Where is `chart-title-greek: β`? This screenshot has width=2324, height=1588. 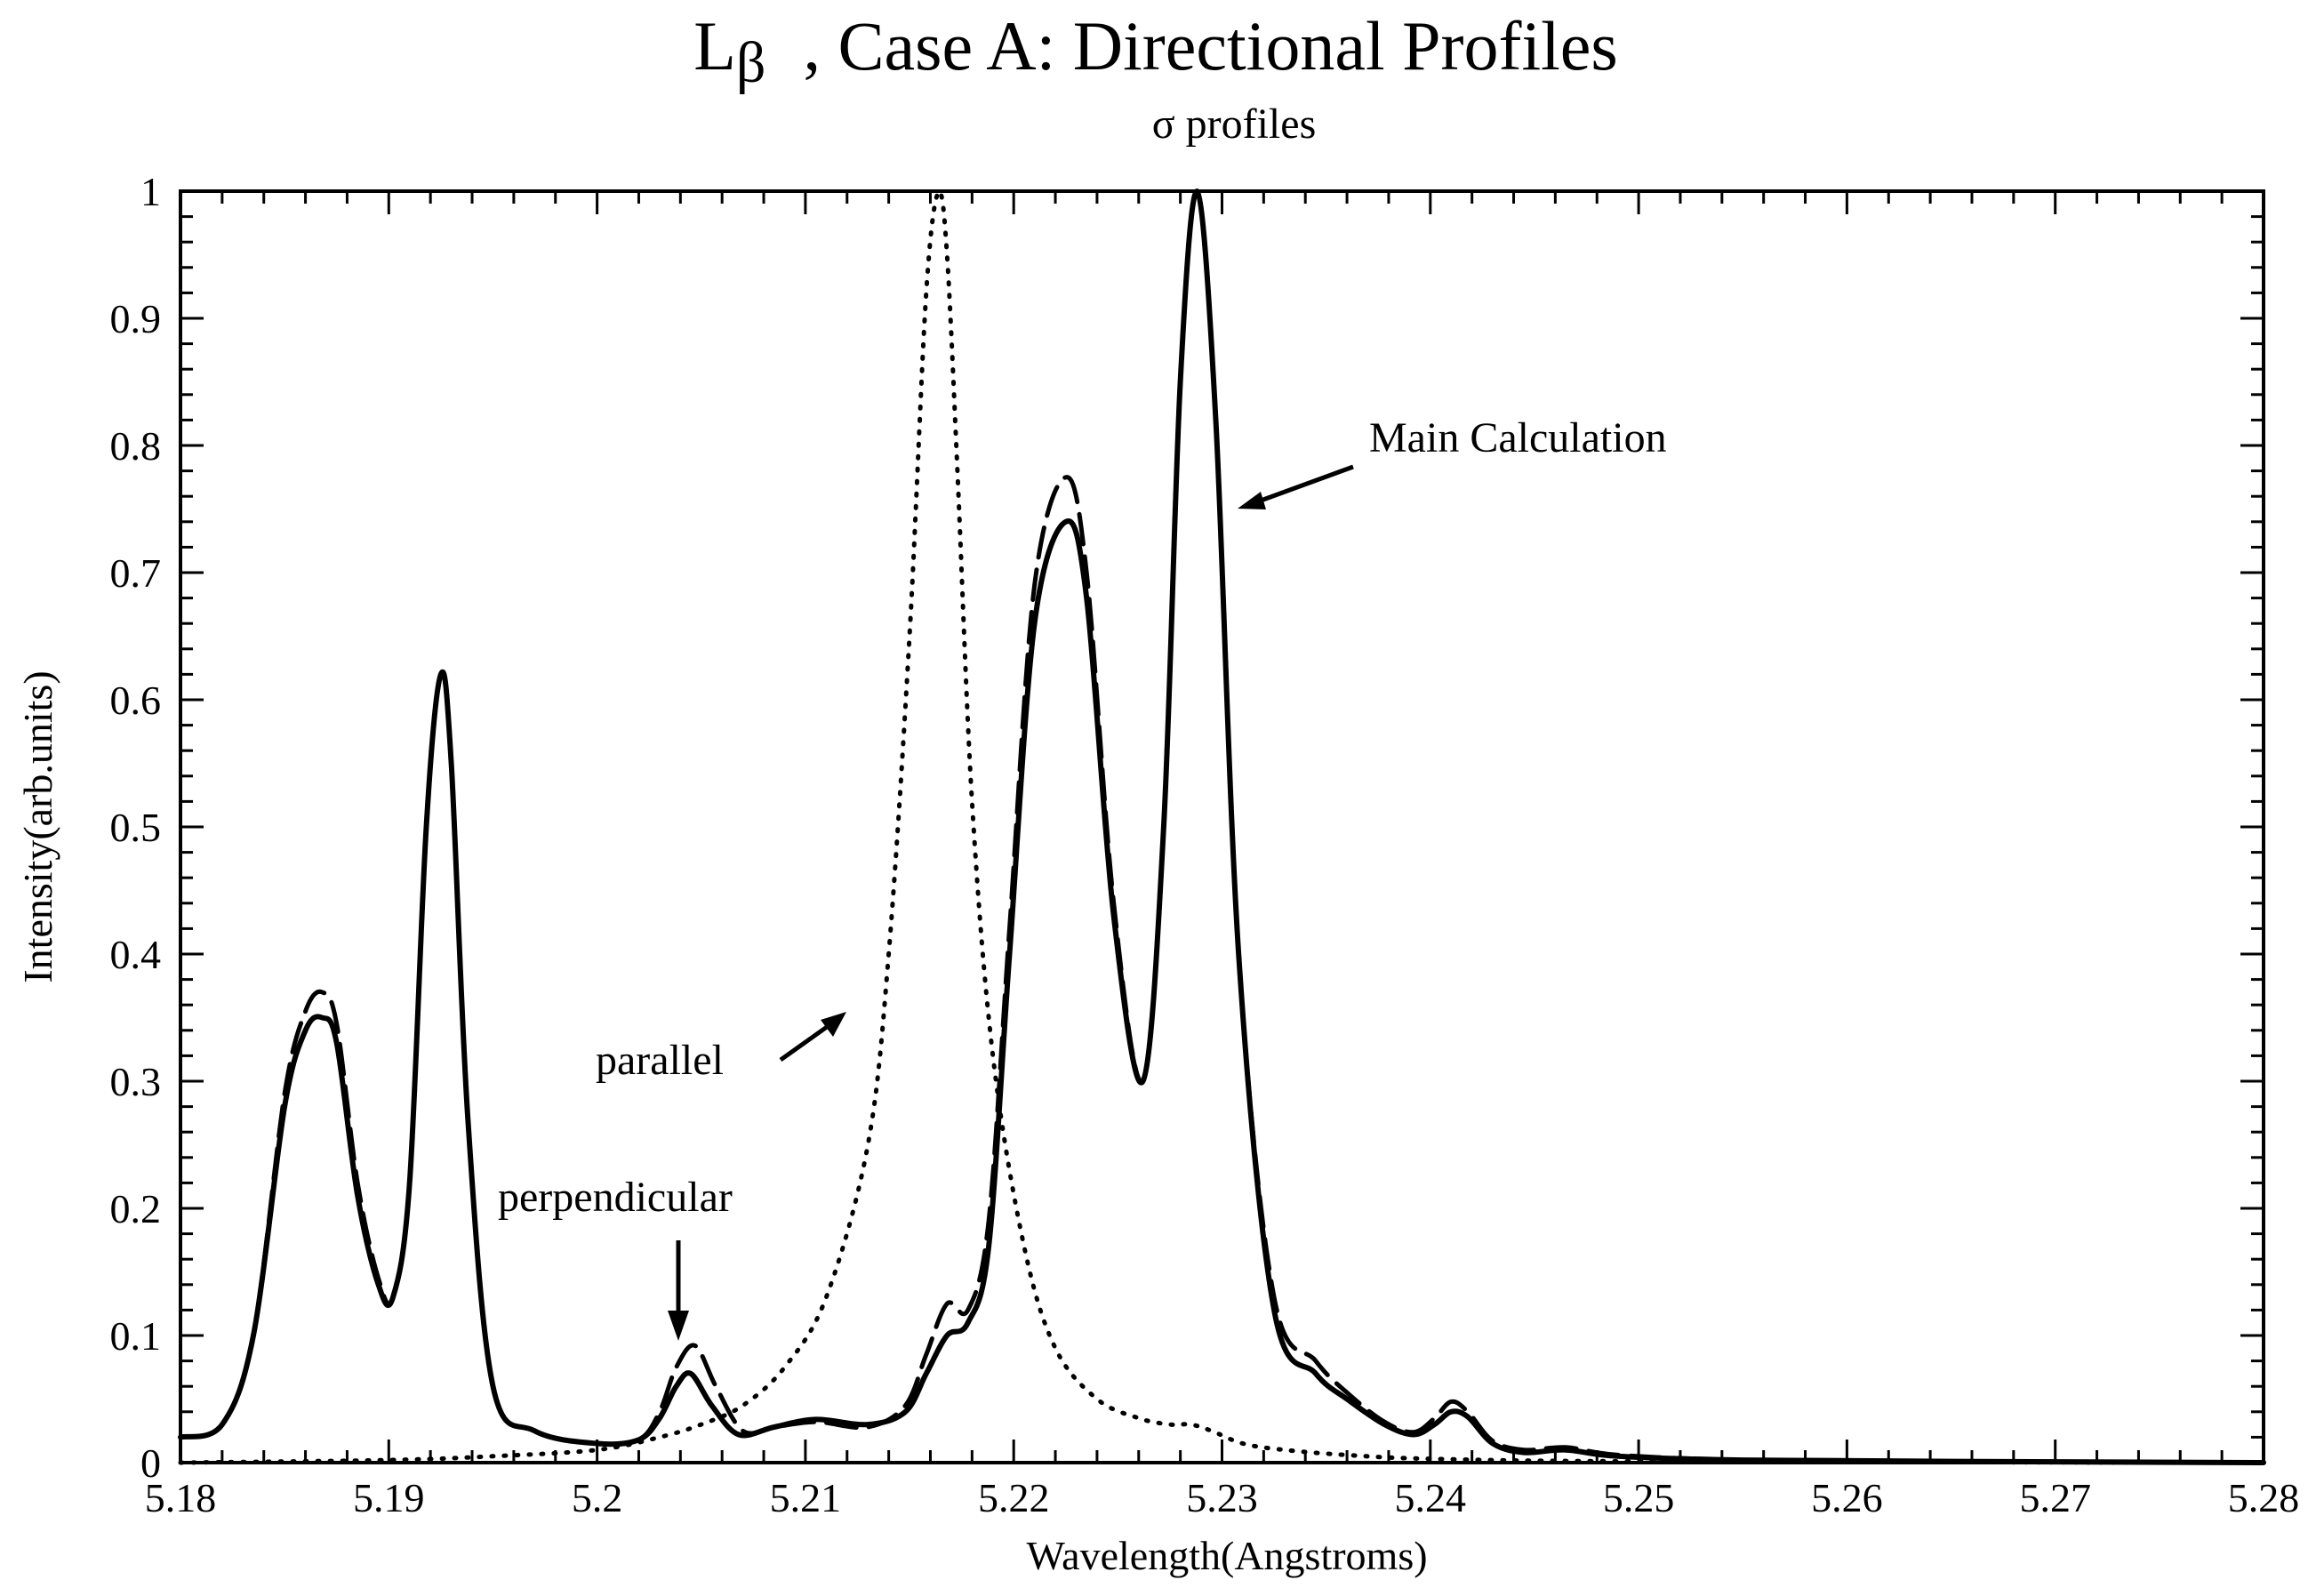 chart-title-greek: β is located at coordinates (751, 62).